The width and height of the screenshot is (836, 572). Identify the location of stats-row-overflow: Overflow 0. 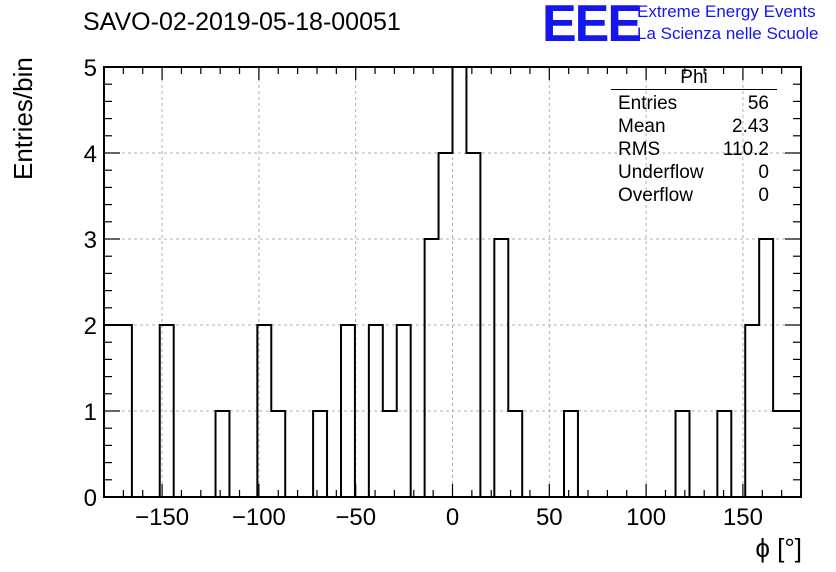
(694, 195).